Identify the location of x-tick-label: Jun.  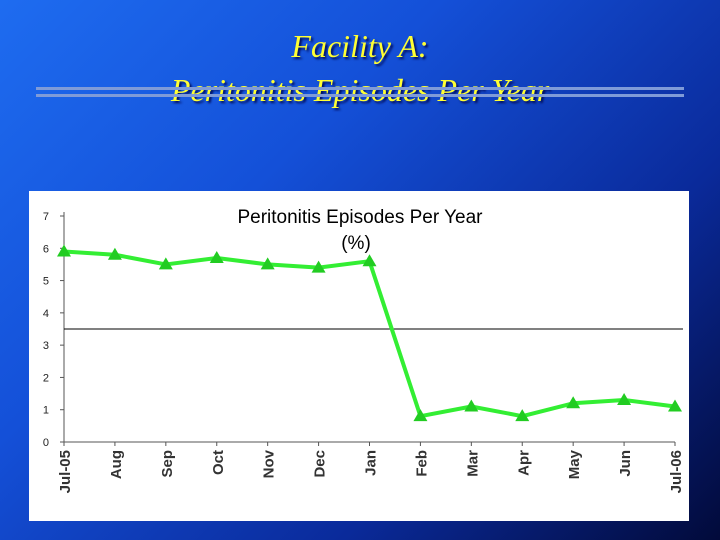
(625, 463).